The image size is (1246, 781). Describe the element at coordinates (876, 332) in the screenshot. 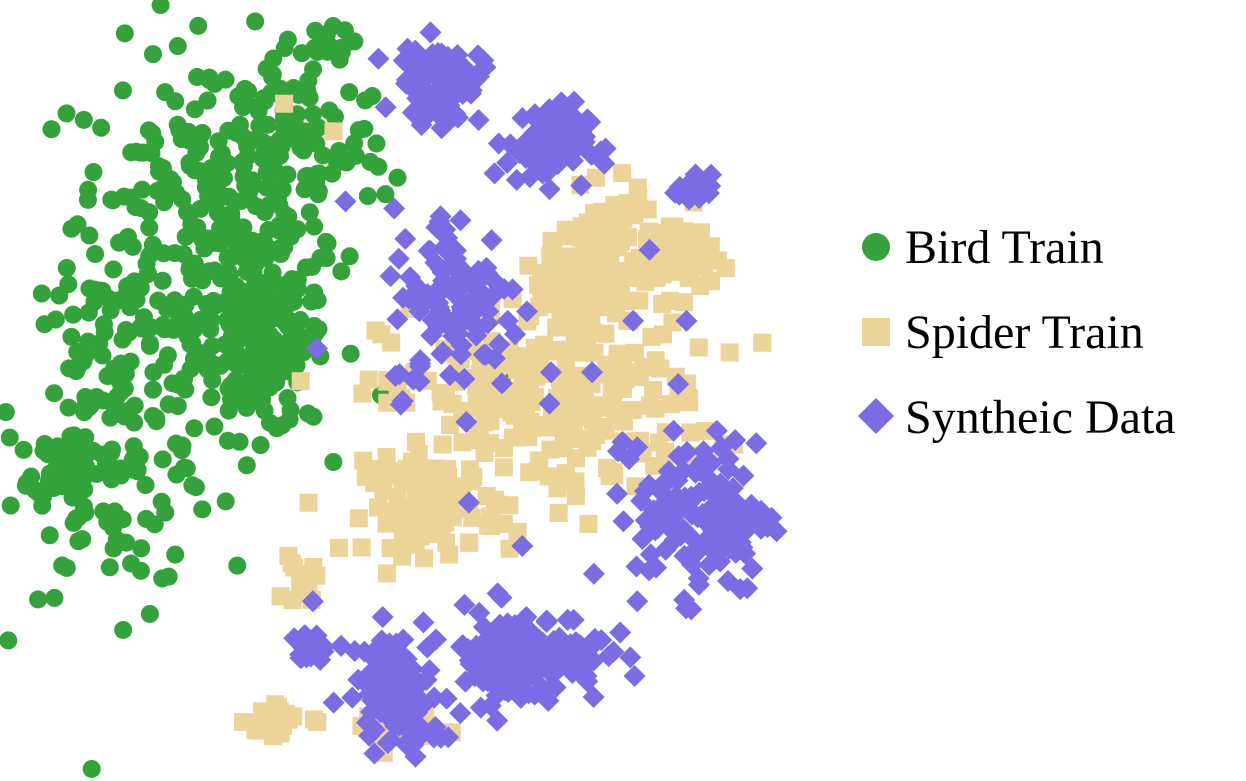

I see `legend-marker-spider-train` at that location.